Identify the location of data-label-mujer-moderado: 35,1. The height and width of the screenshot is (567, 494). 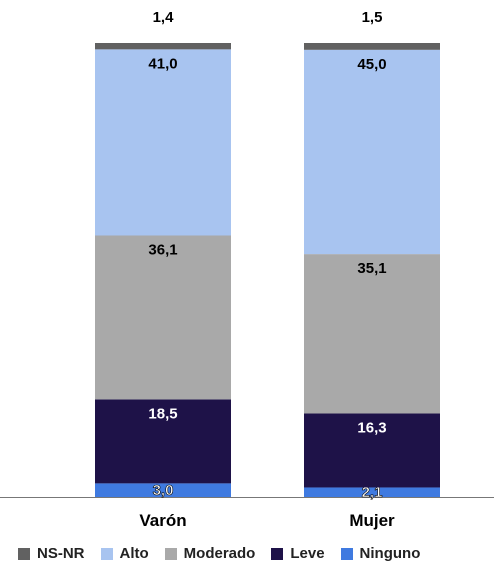
(371, 268).